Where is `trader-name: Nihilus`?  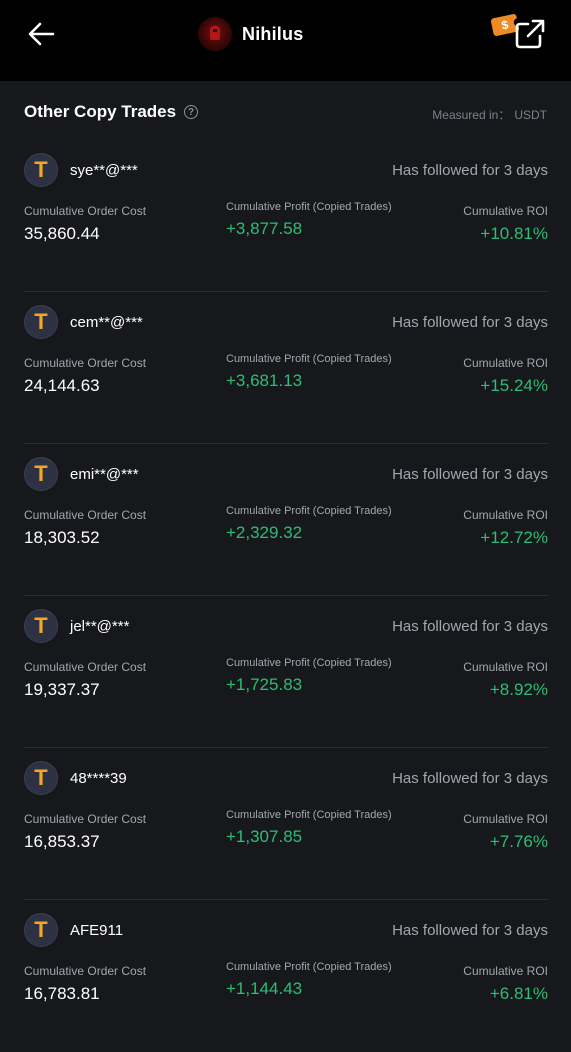
trader-name: Nihilus is located at coordinates (273, 33).